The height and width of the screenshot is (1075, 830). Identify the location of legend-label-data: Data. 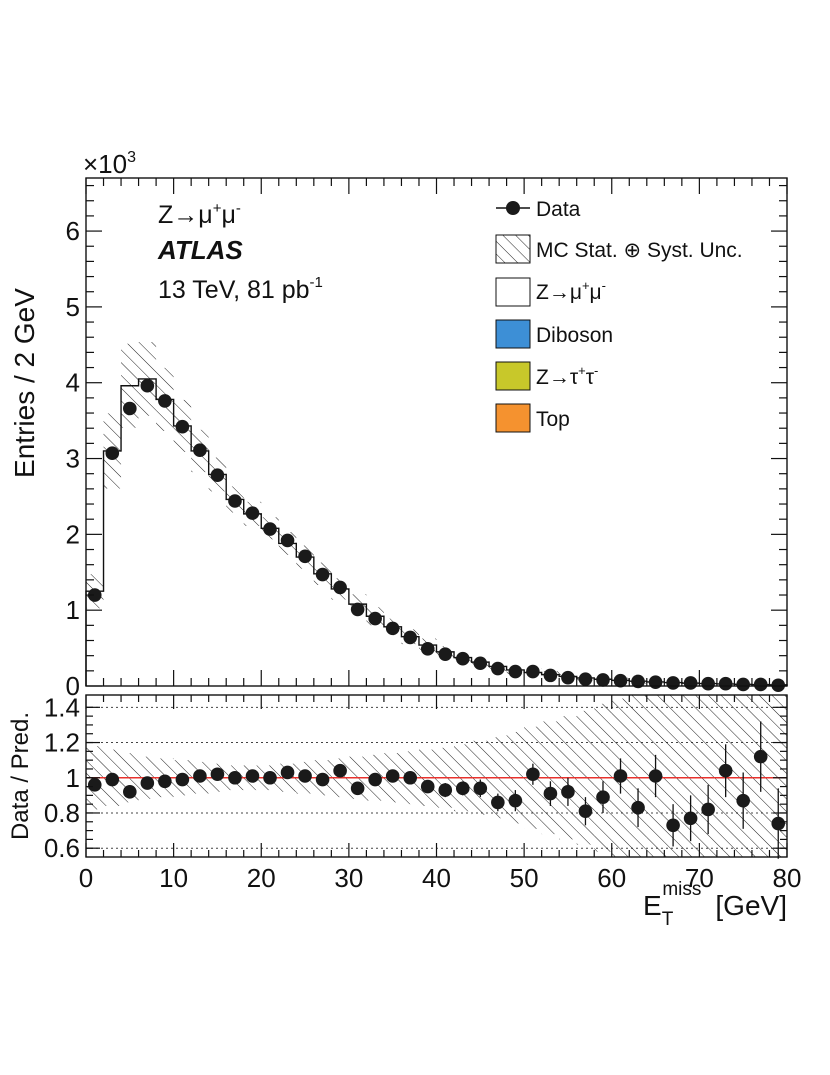
(558, 209).